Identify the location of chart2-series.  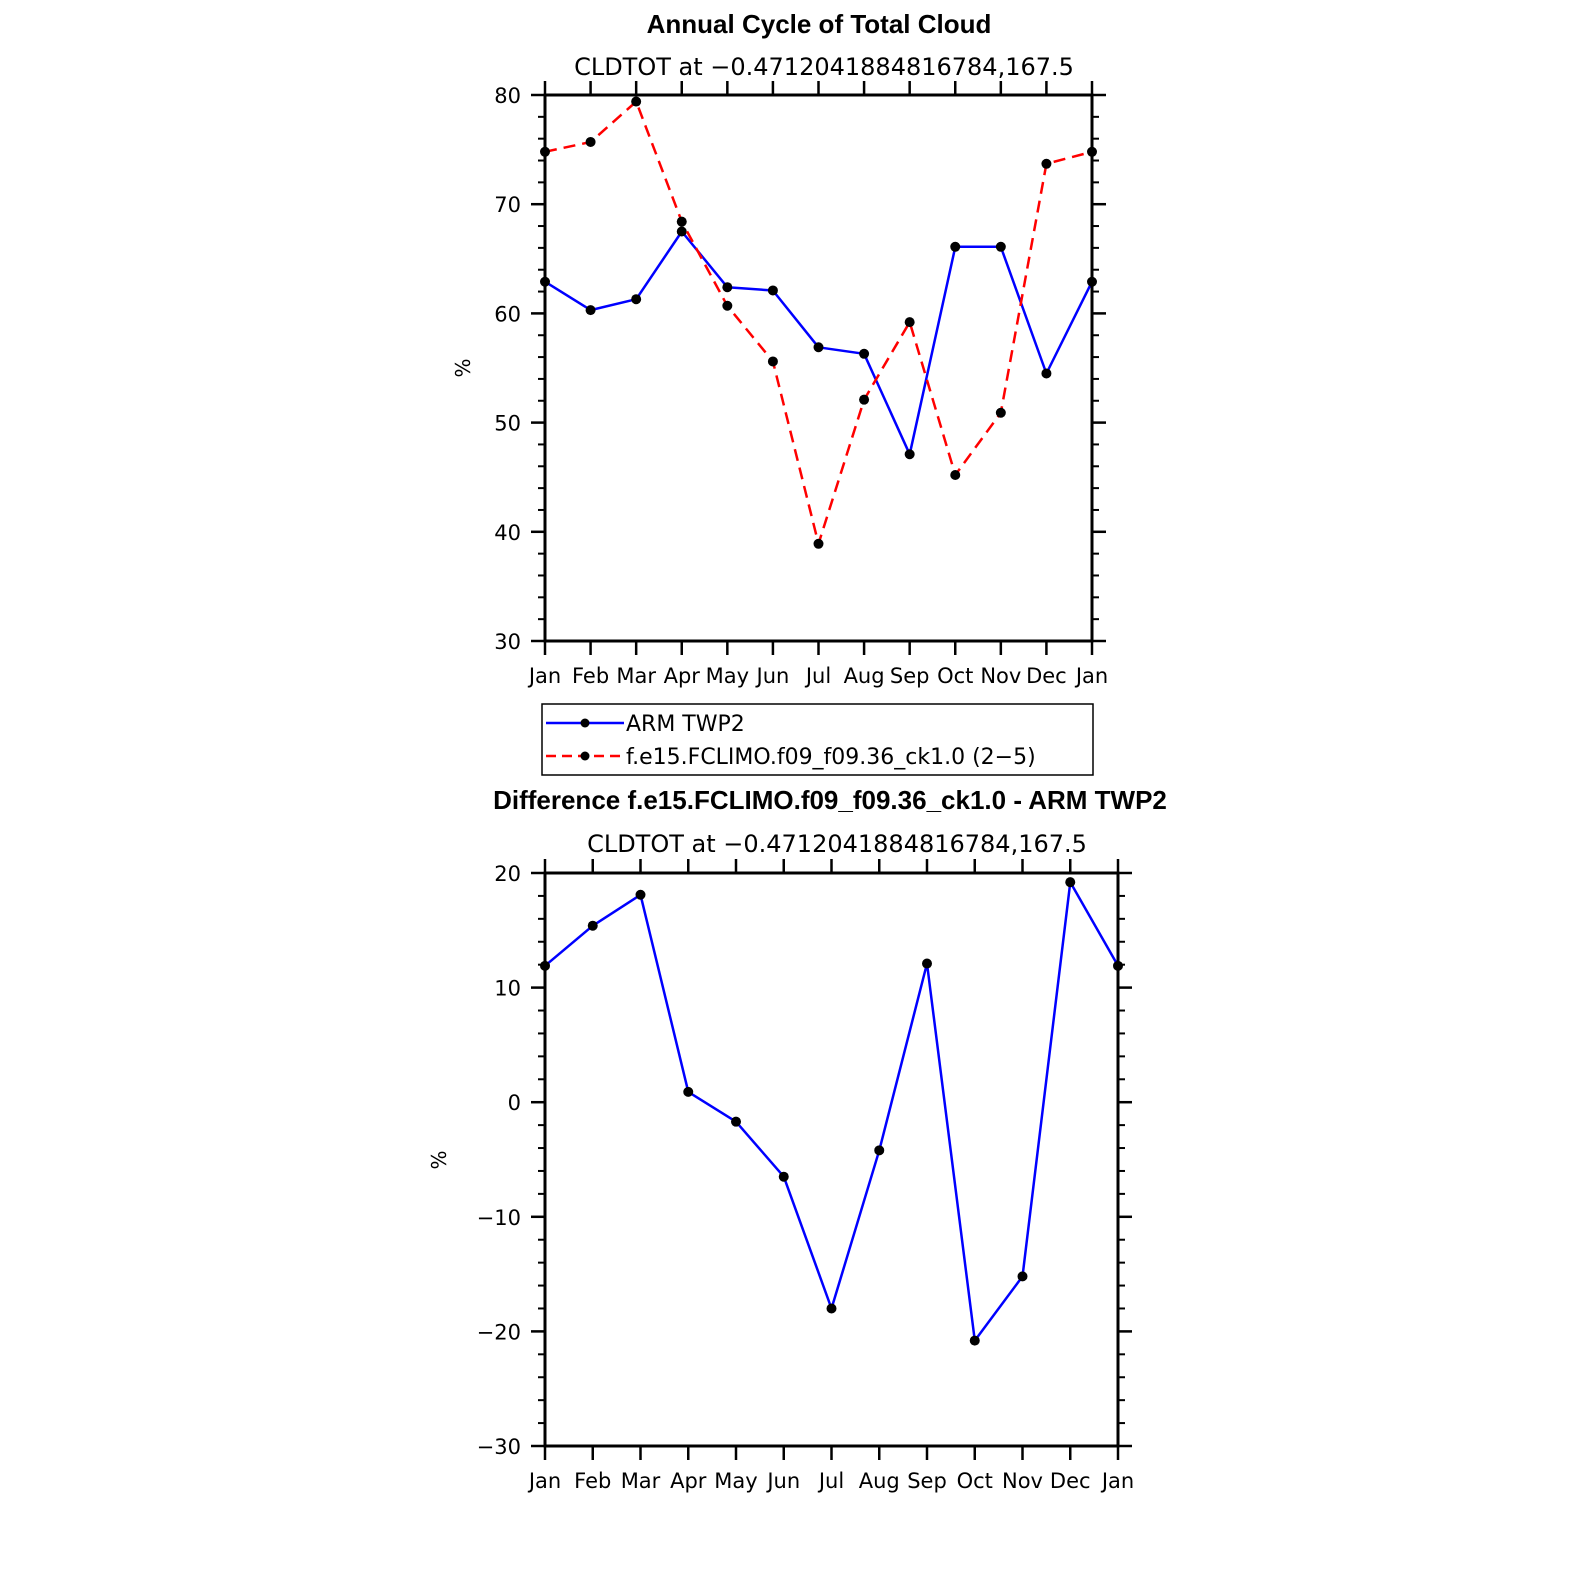
(831, 1111).